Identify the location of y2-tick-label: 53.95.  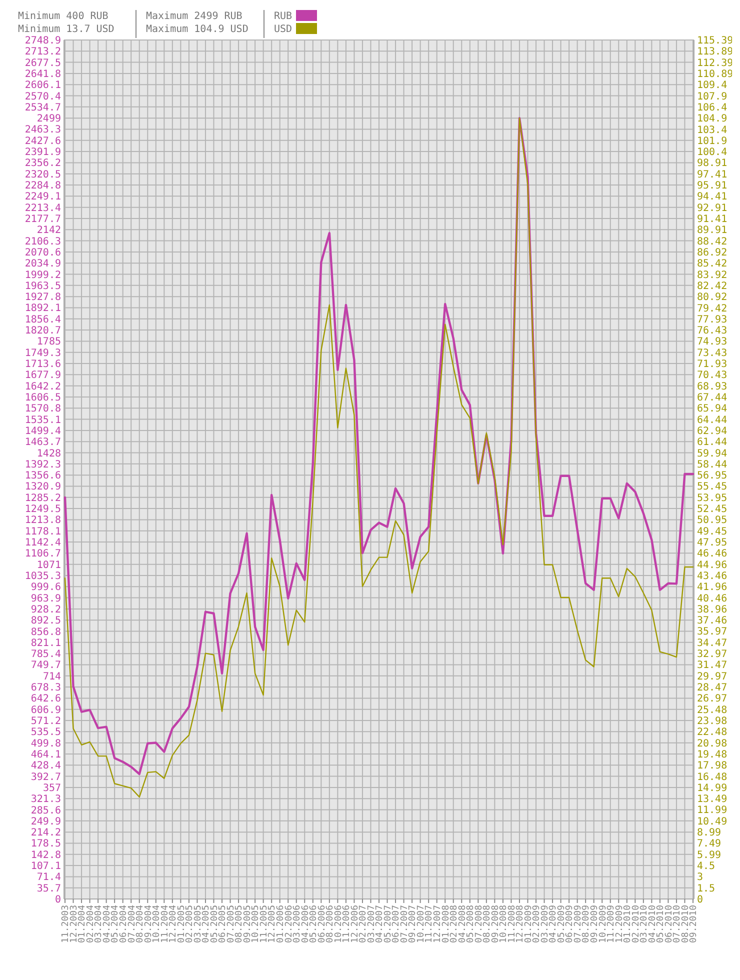
(712, 498).